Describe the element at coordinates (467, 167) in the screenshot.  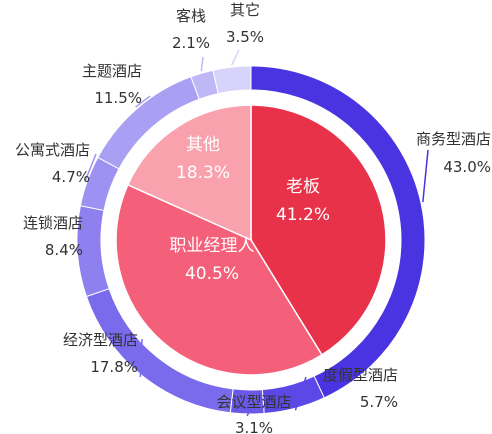
I see `outer-label-value-slice-0: 43.0%` at that location.